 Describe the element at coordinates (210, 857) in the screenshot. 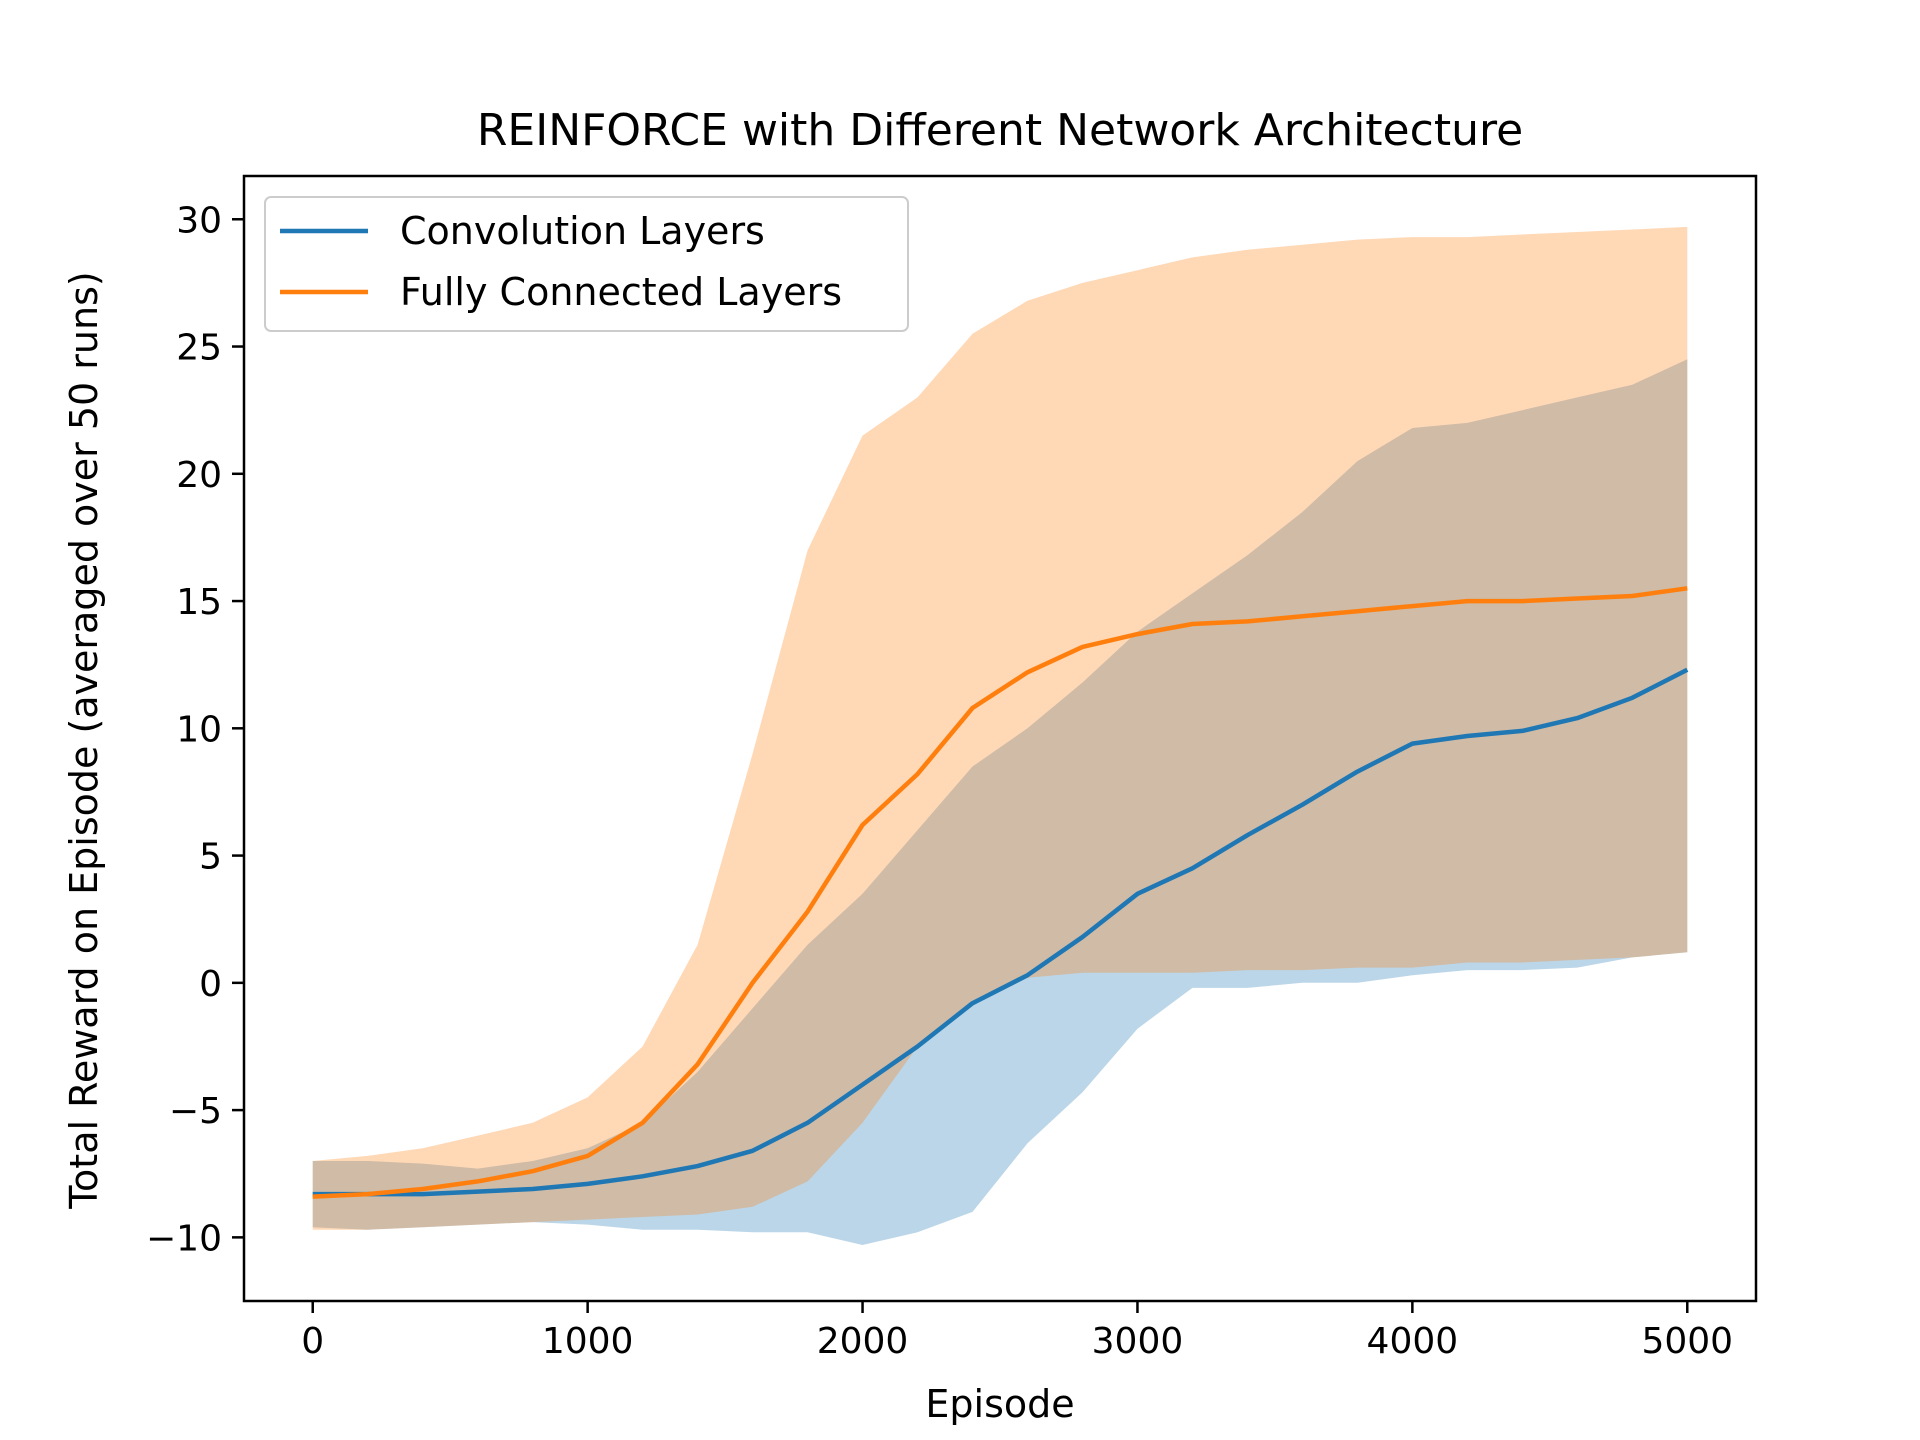

I see `y-tick-label: 5` at that location.